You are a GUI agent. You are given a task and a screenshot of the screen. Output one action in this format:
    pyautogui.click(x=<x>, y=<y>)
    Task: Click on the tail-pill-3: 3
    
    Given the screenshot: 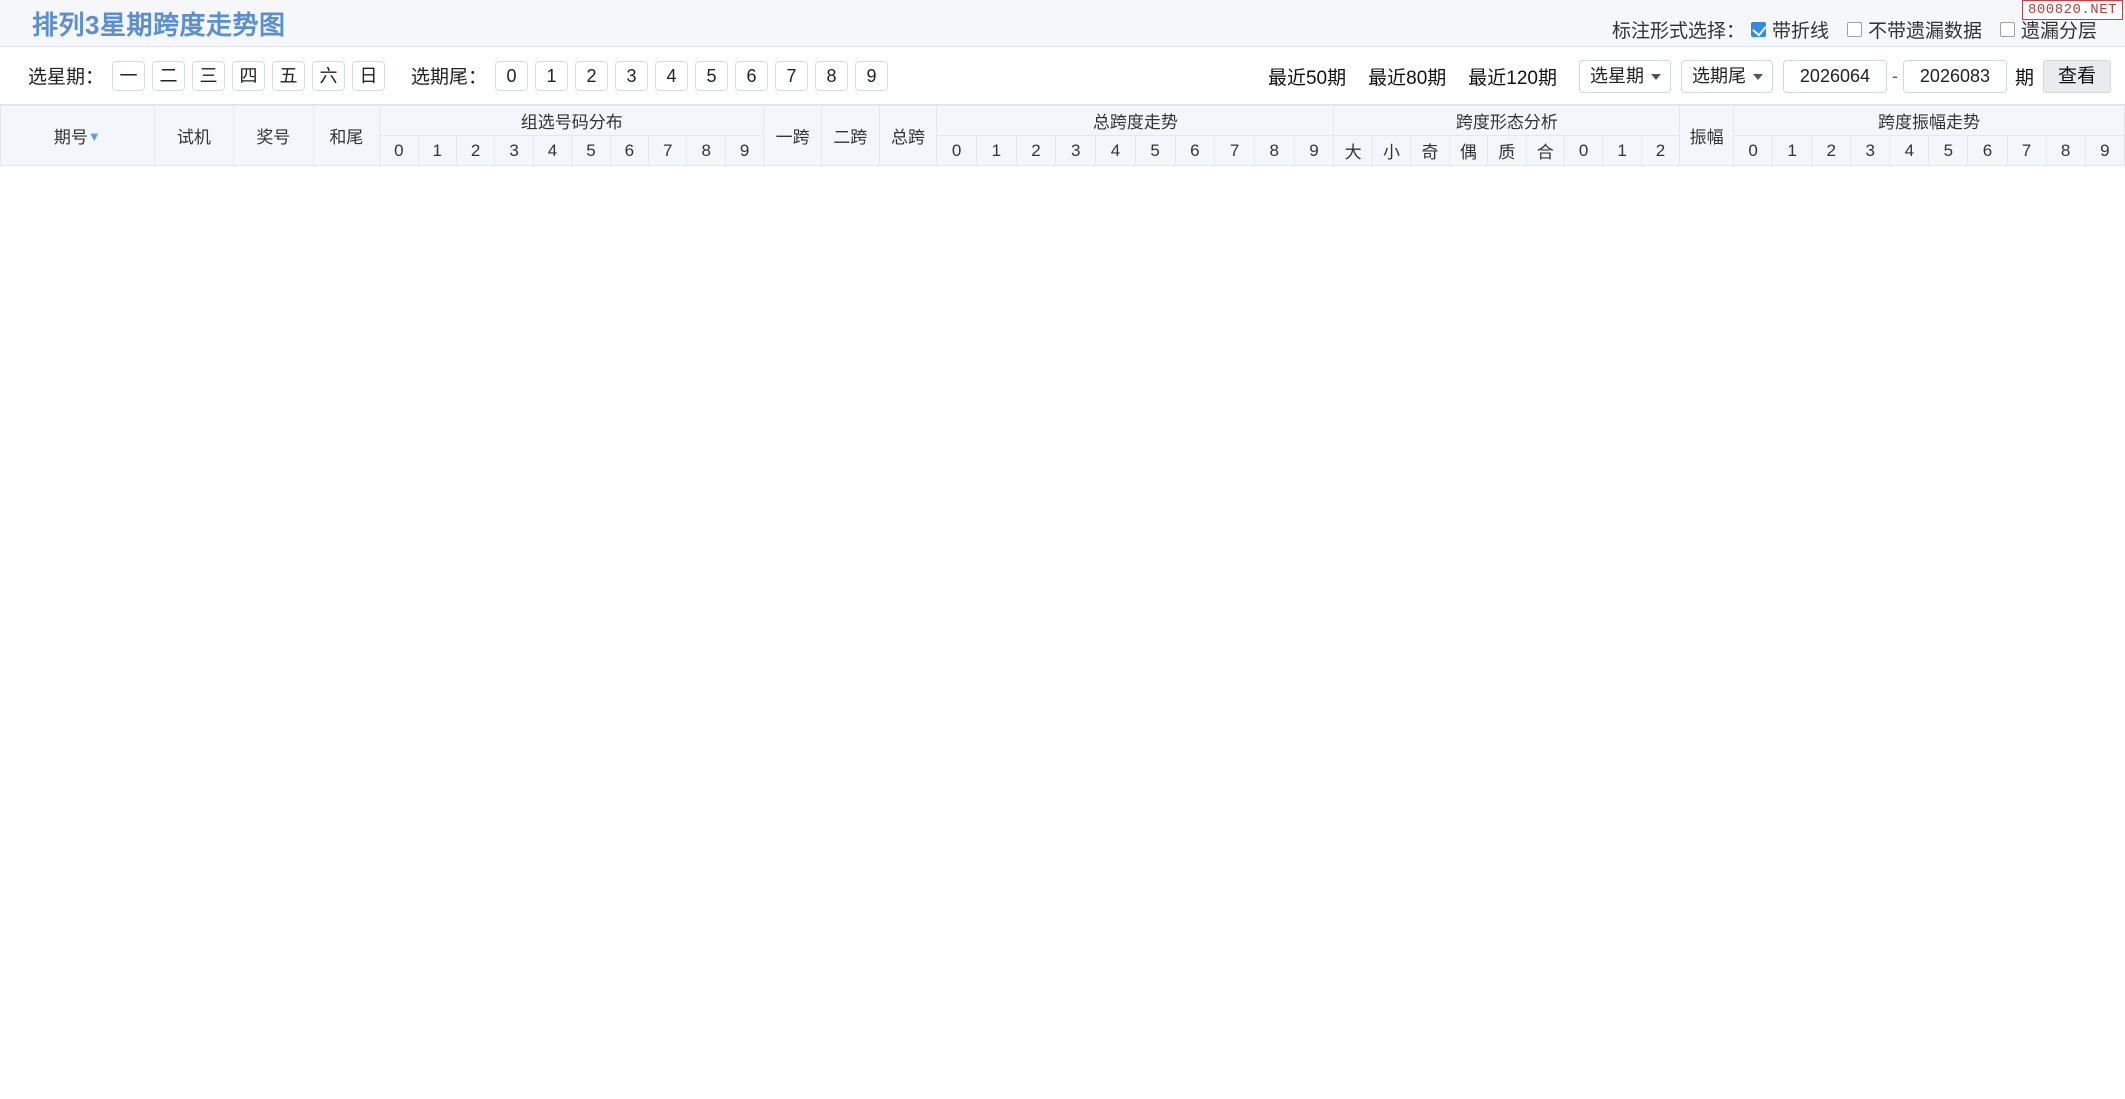 What is the action you would take?
    pyautogui.click(x=632, y=75)
    